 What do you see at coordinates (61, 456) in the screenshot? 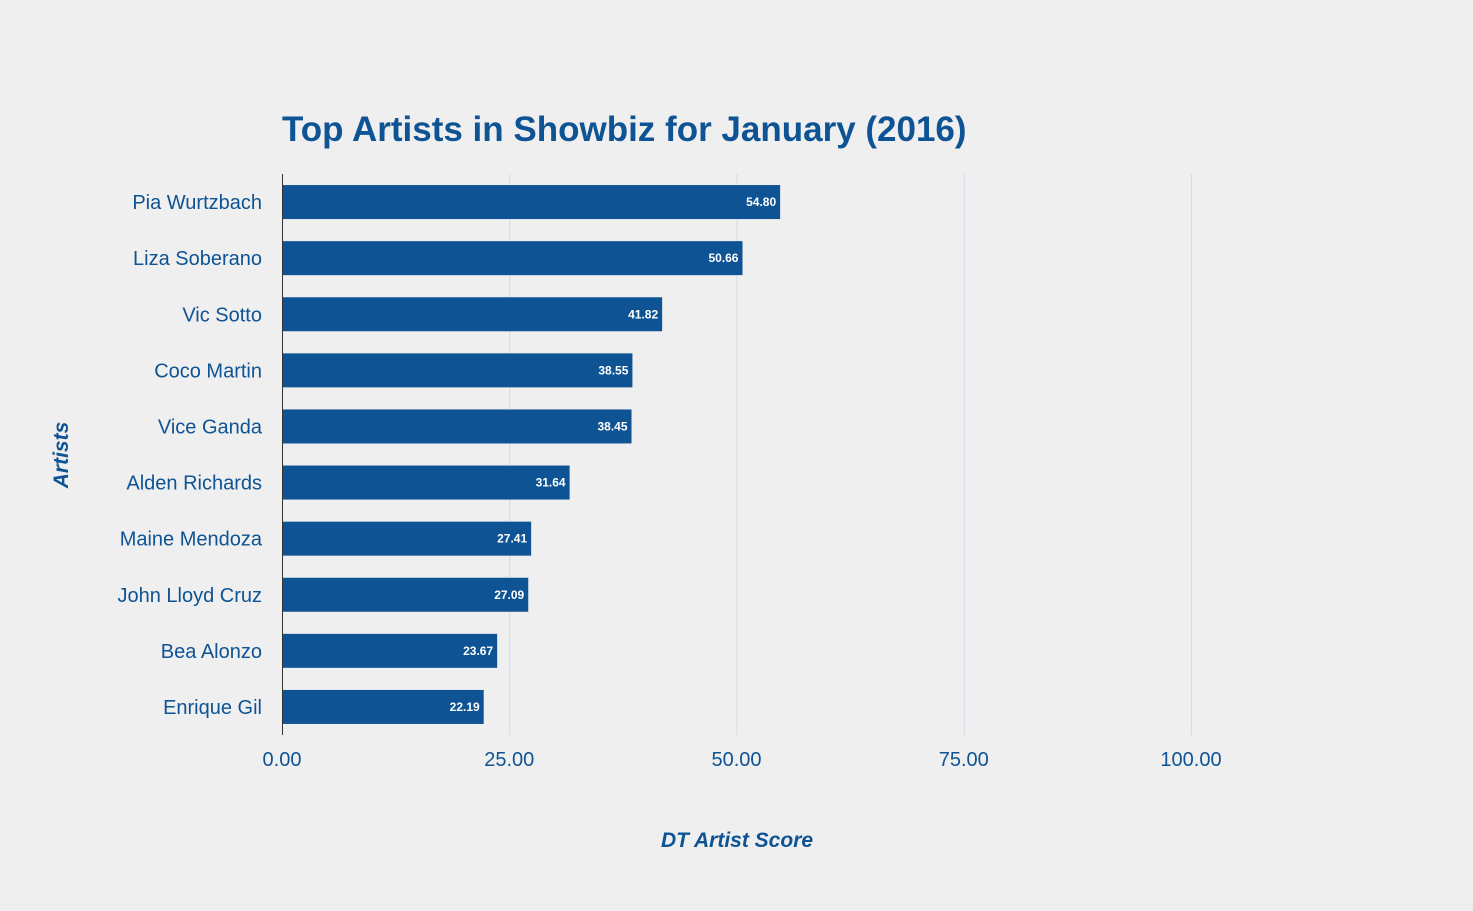
I see `y-axis-title: Artists` at bounding box center [61, 456].